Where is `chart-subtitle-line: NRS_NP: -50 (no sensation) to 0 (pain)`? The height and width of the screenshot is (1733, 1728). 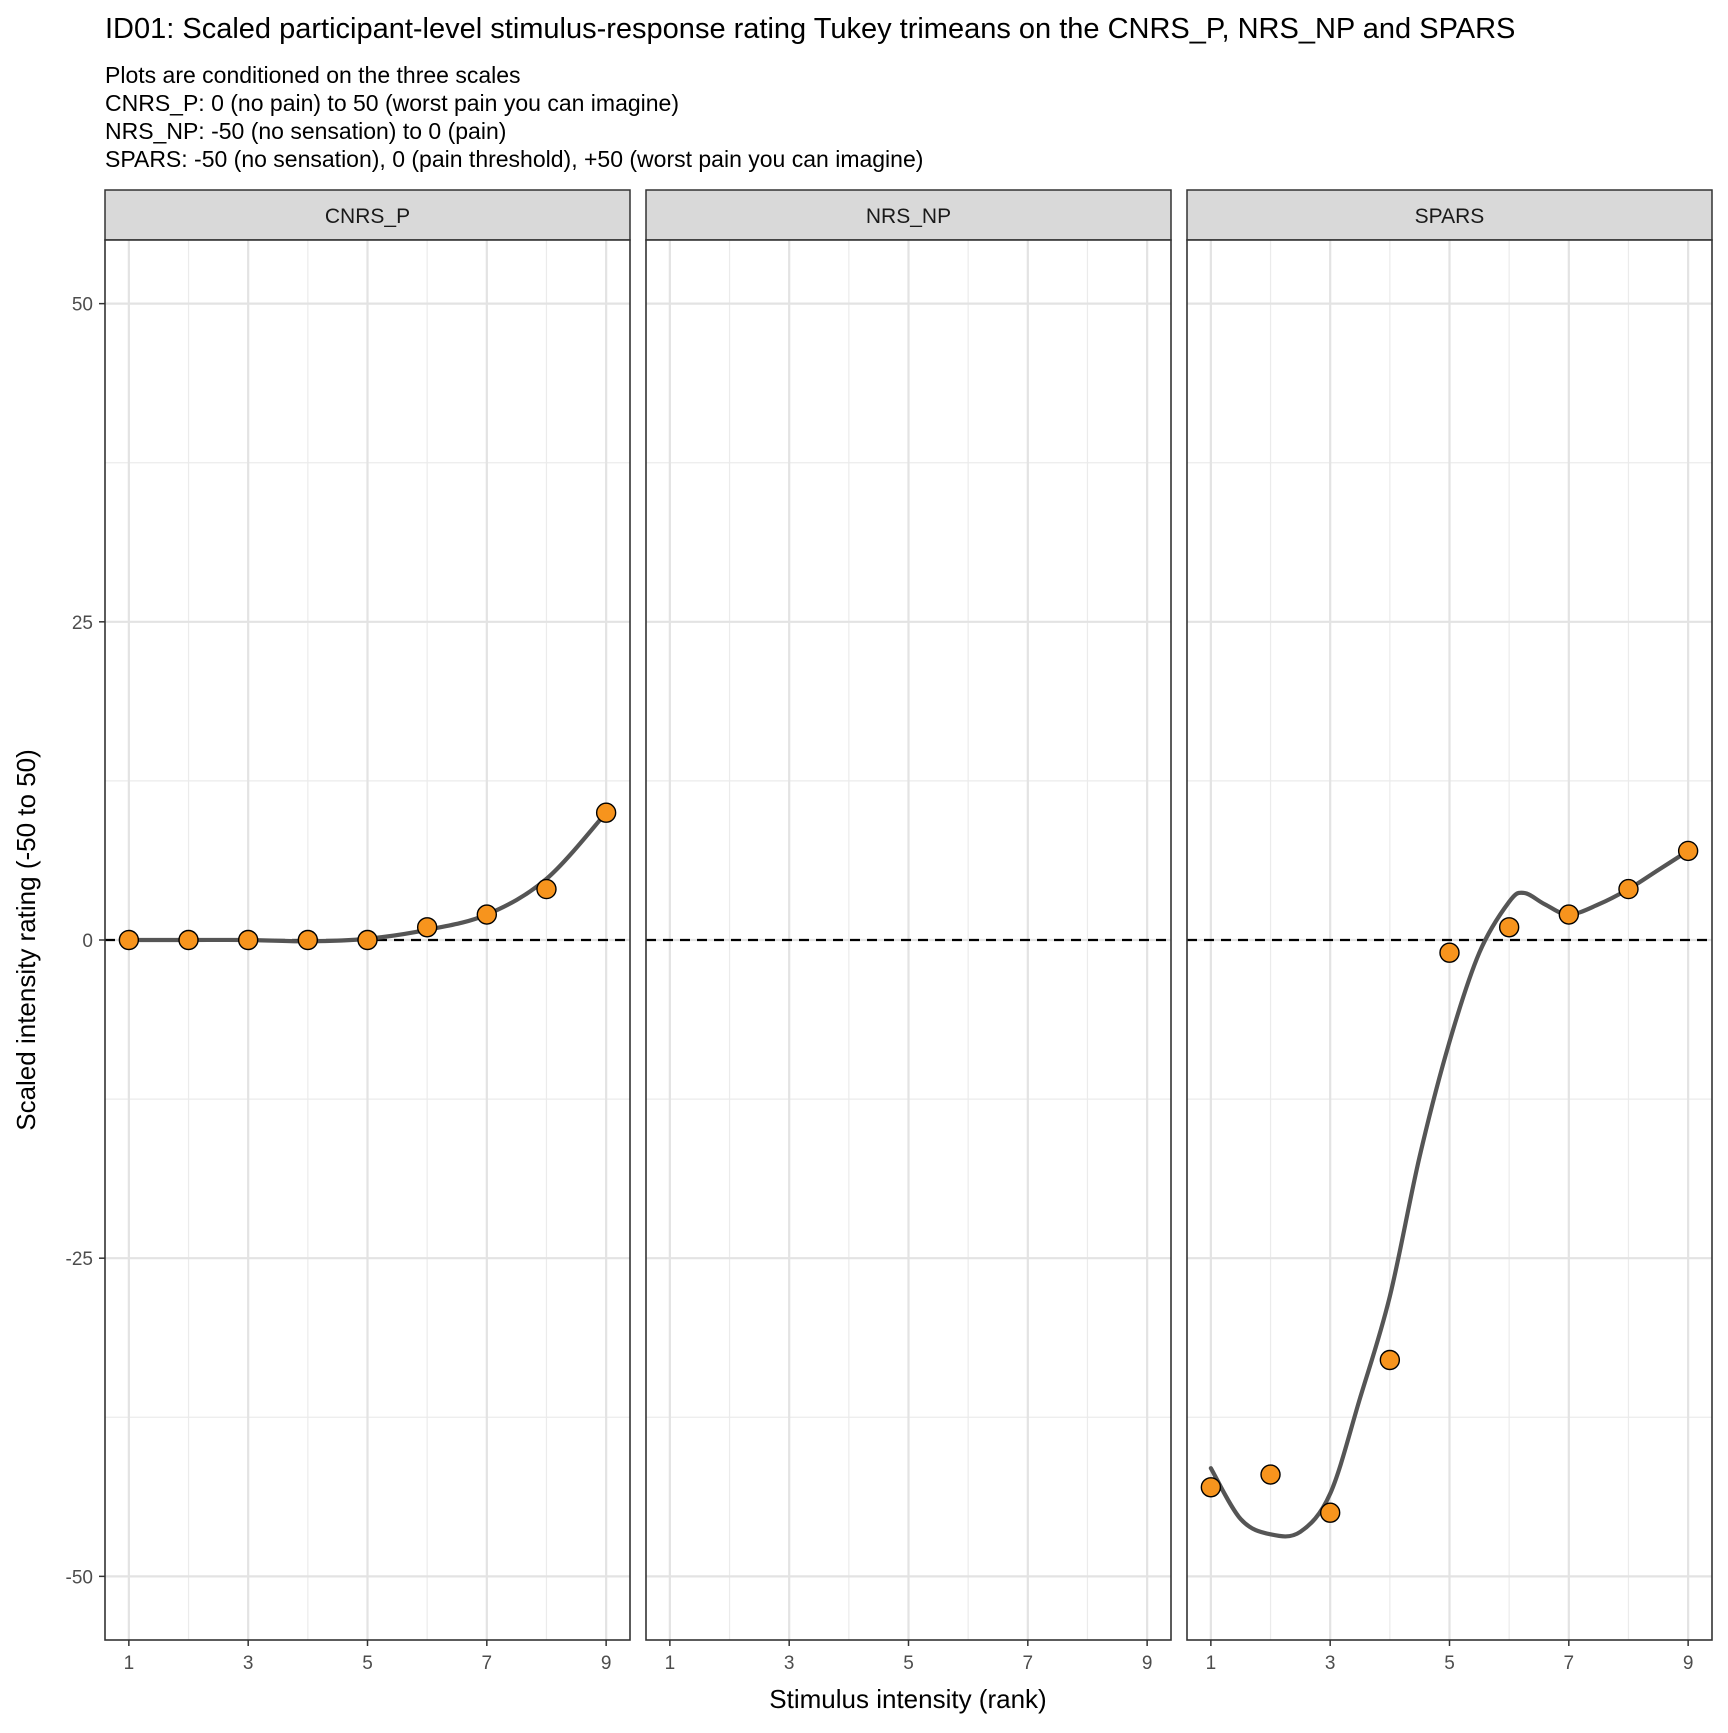
chart-subtitle-line: NRS_NP: -50 (no sensation) to 0 (pain) is located at coordinates (305, 131).